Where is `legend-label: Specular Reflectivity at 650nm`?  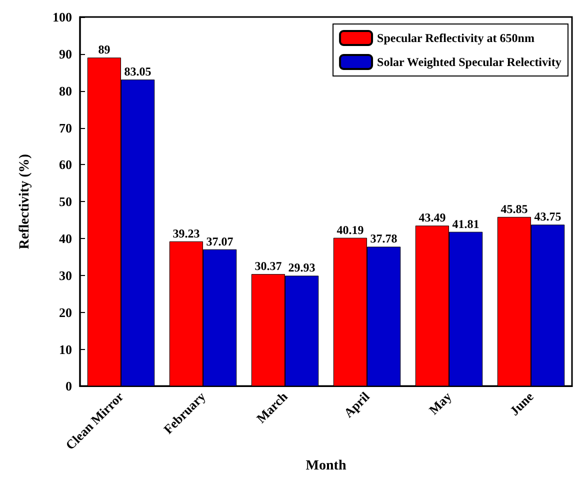
legend-label: Specular Reflectivity at 650nm is located at coordinates (455, 38).